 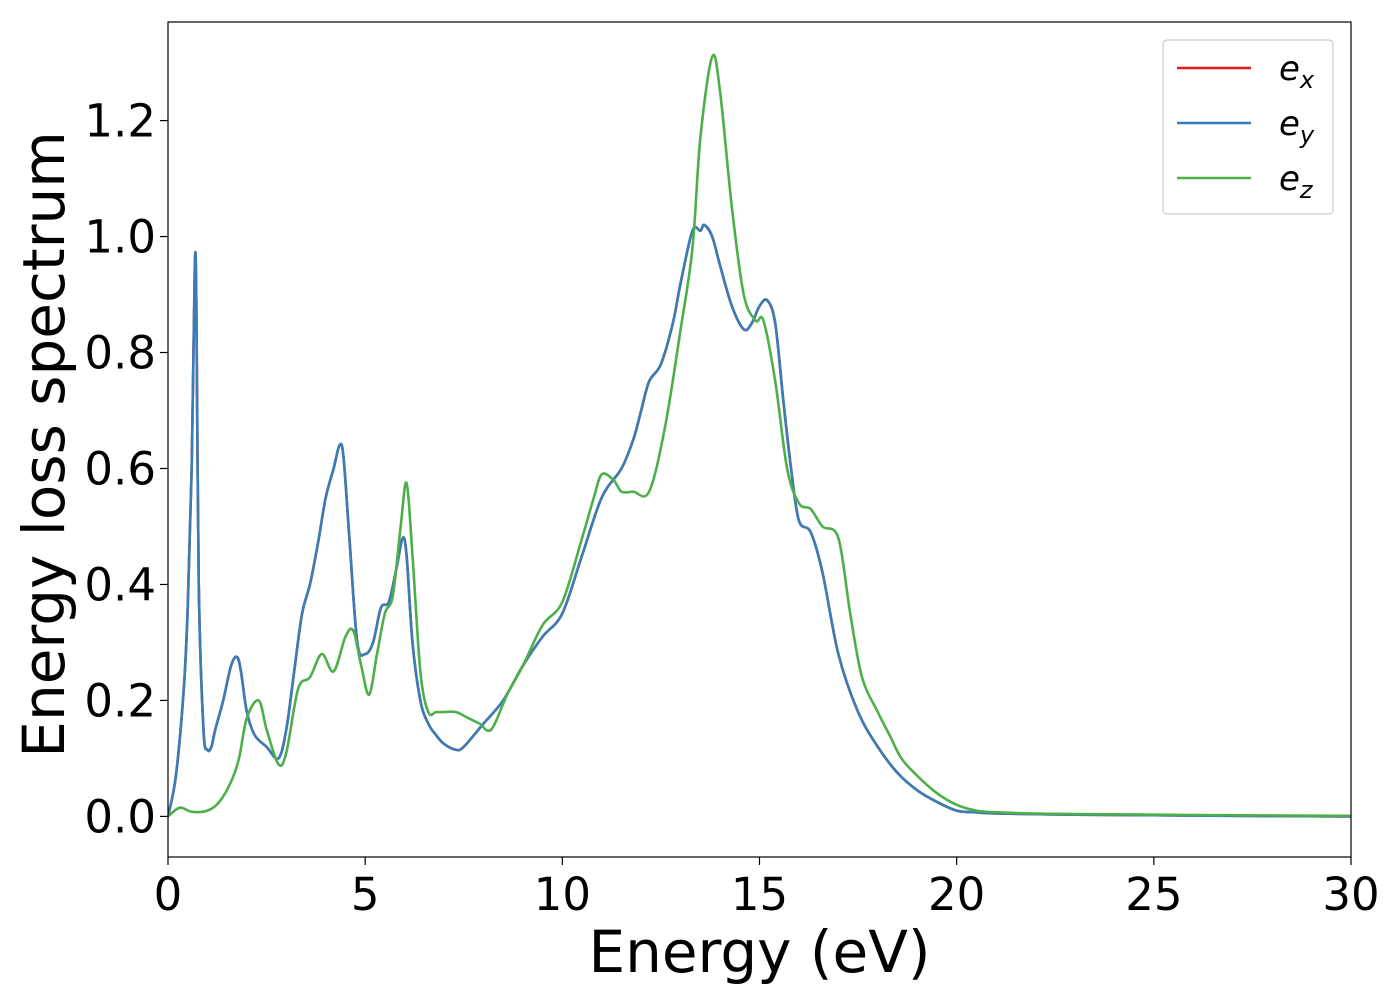 I want to click on y-tick-label: 0.8, so click(x=120, y=353).